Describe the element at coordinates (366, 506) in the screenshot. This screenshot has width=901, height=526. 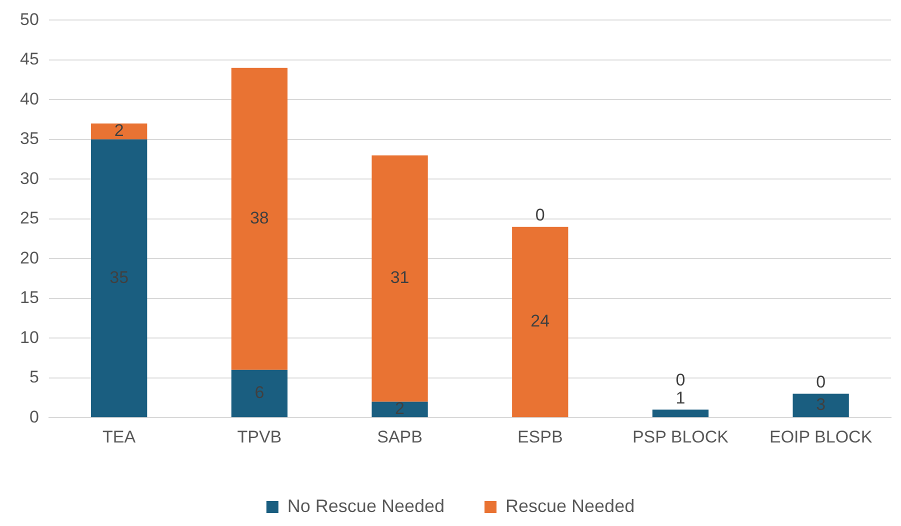
I see `legend-label: No Rescue Needed` at that location.